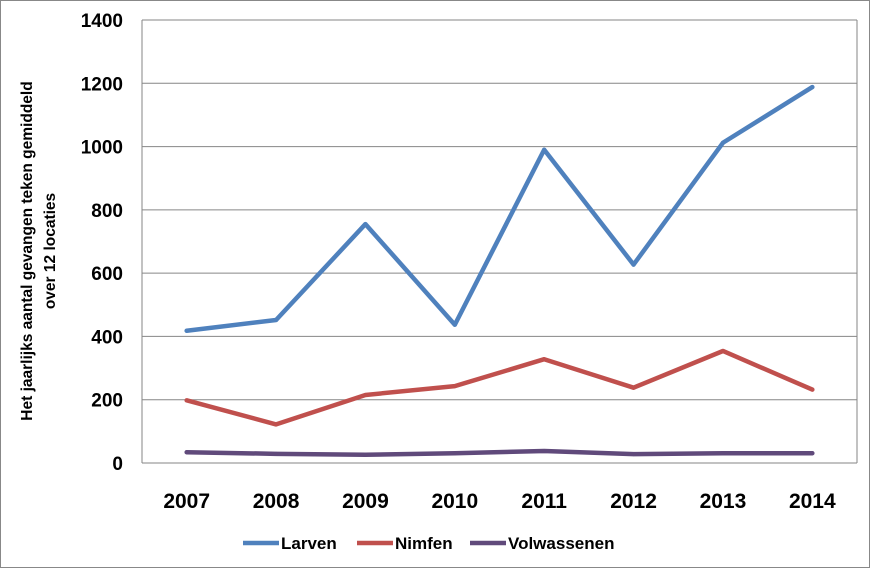 The image size is (870, 569). Describe the element at coordinates (102, 243) in the screenshot. I see `y-axis-ticks: 0 200 400 600 800 1000 1200 1400` at that location.